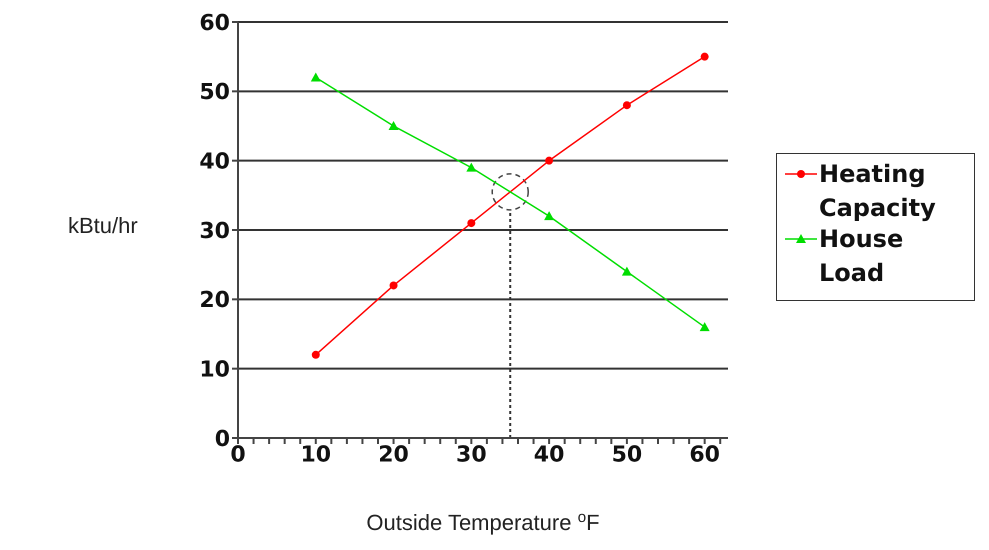 This screenshot has height=550, width=989. Describe the element at coordinates (316, 455) in the screenshot. I see `x-tick-label: 10` at that location.